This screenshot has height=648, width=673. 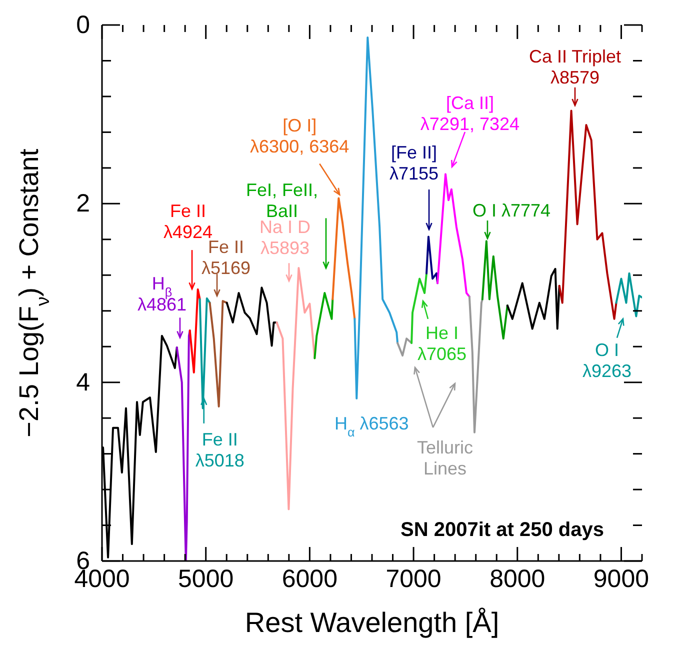 What do you see at coordinates (518, 578) in the screenshot?
I see `x-tick-label: 8000` at bounding box center [518, 578].